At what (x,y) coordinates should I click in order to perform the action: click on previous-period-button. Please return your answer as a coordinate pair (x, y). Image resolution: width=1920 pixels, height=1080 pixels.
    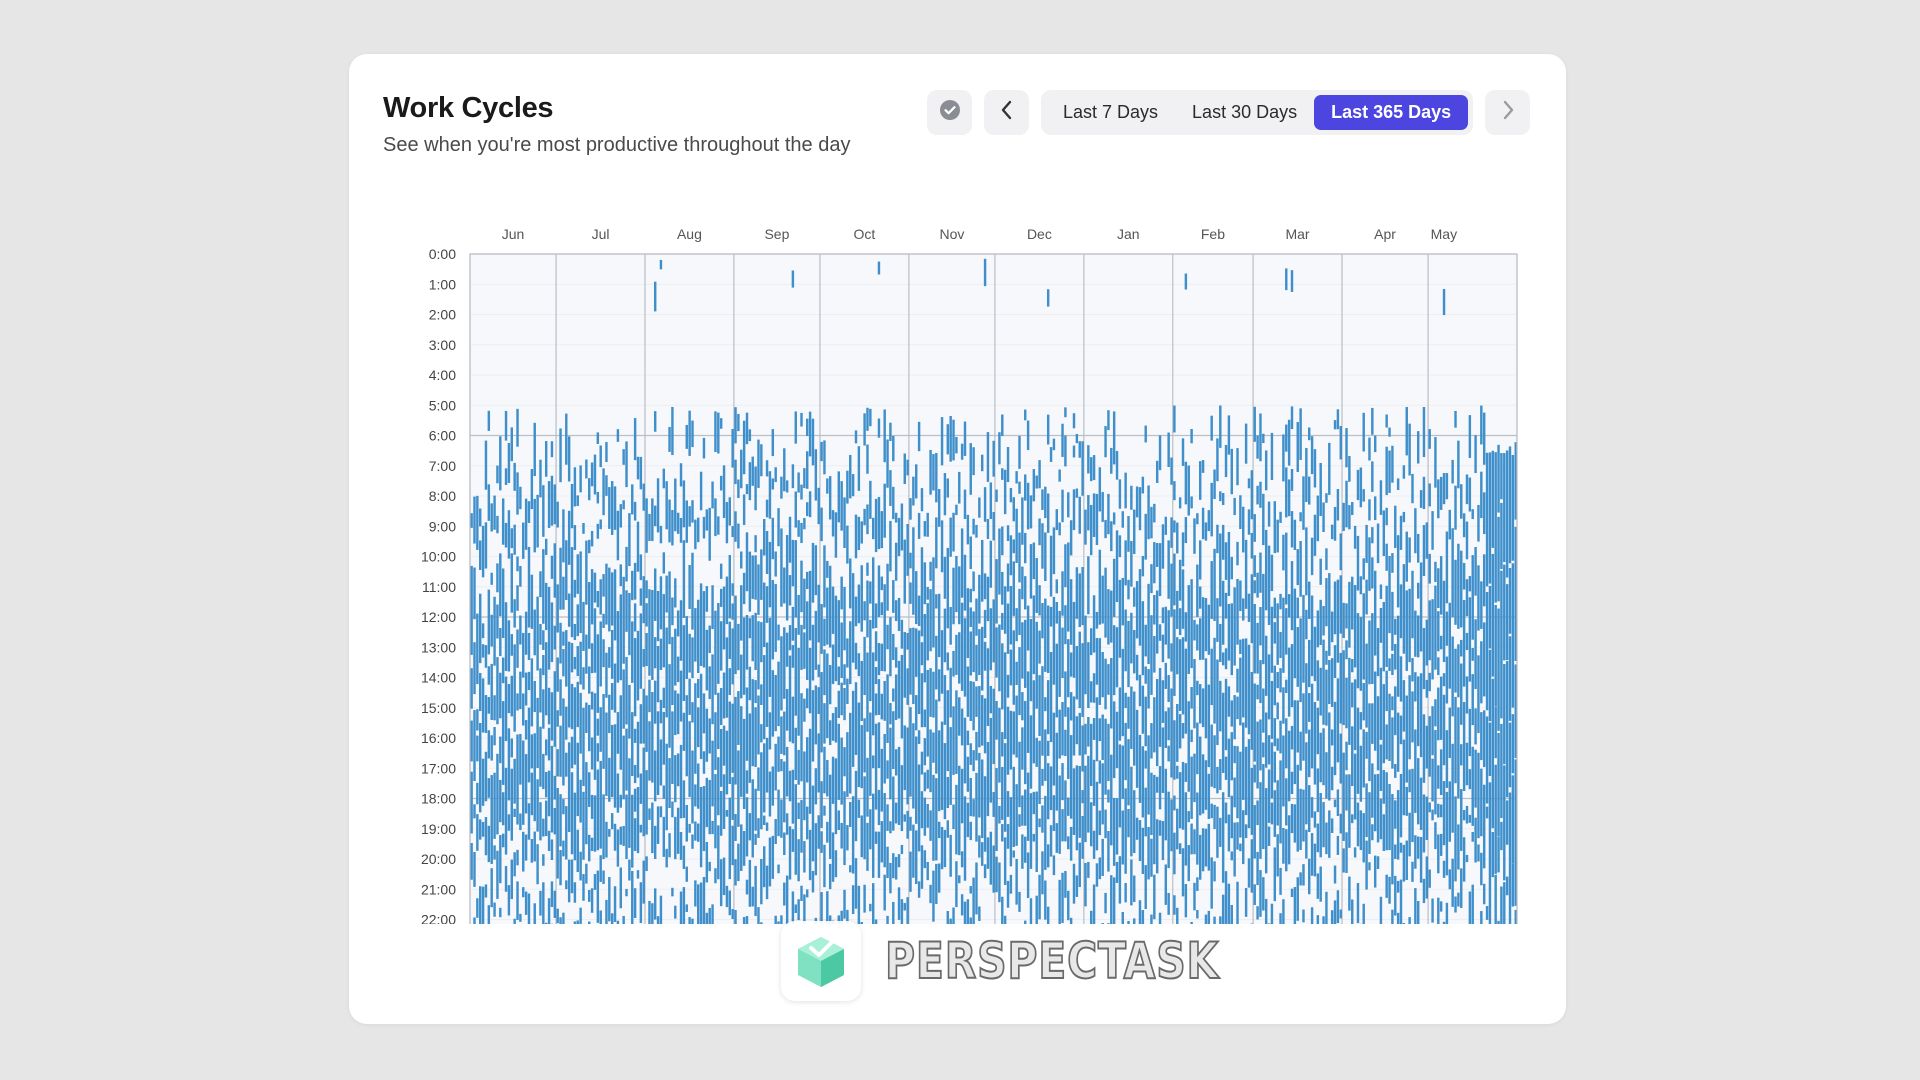
    Looking at the image, I should click on (1006, 112).